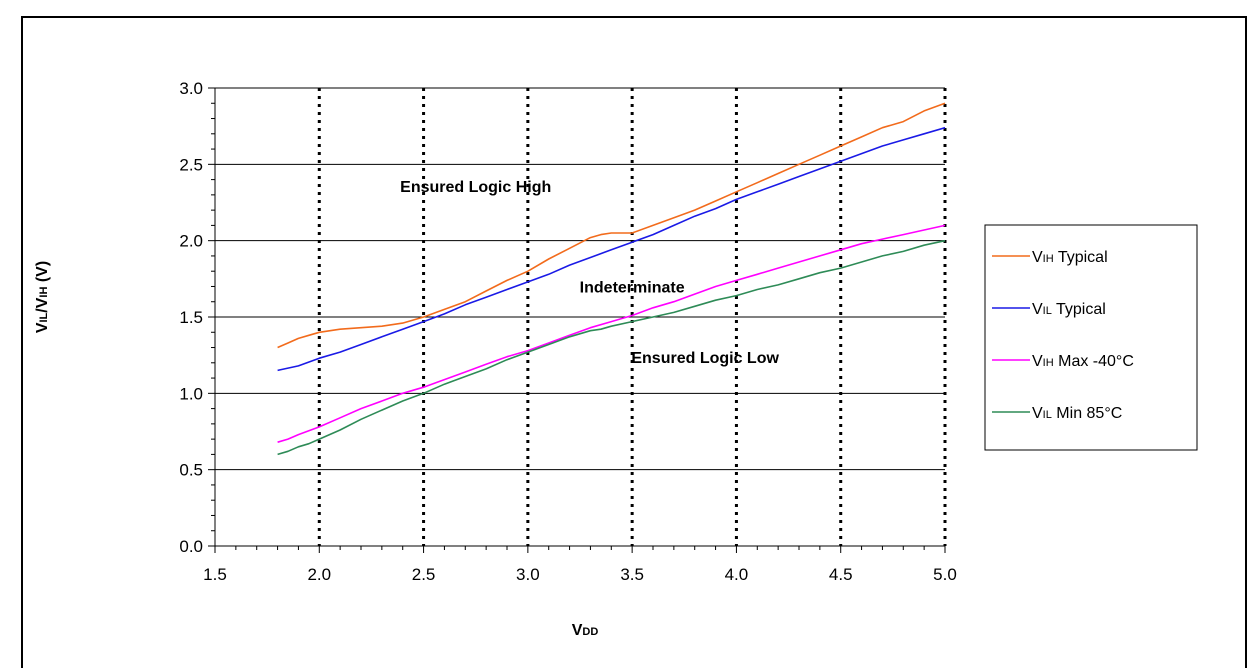 The width and height of the screenshot is (1251, 671). Describe the element at coordinates (215, 574) in the screenshot. I see `x-tick-label: 1.5` at that location.